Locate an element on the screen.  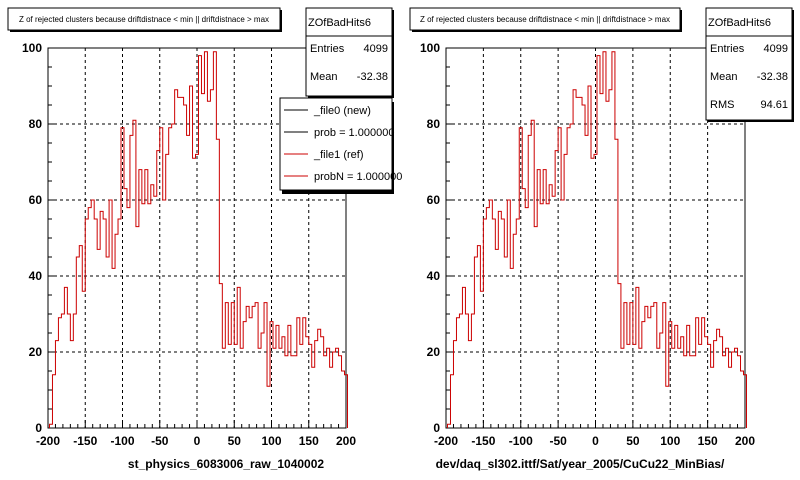
legend-entry: prob = 1.000000 is located at coordinates (354, 133).